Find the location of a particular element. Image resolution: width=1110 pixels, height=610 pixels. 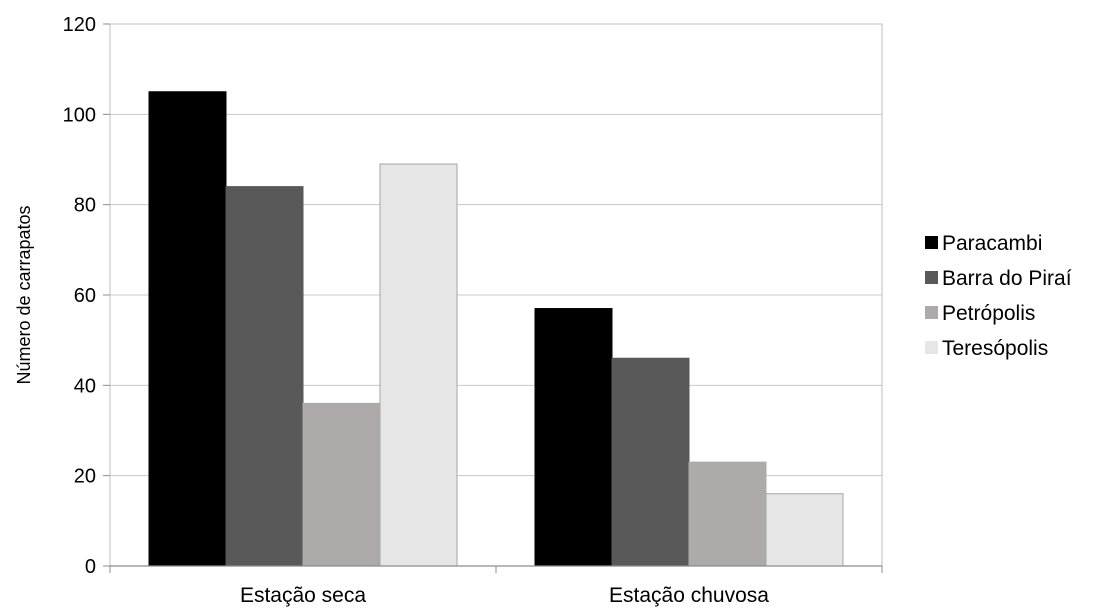

y-axis-title: Número de carrapatos is located at coordinates (24, 294).